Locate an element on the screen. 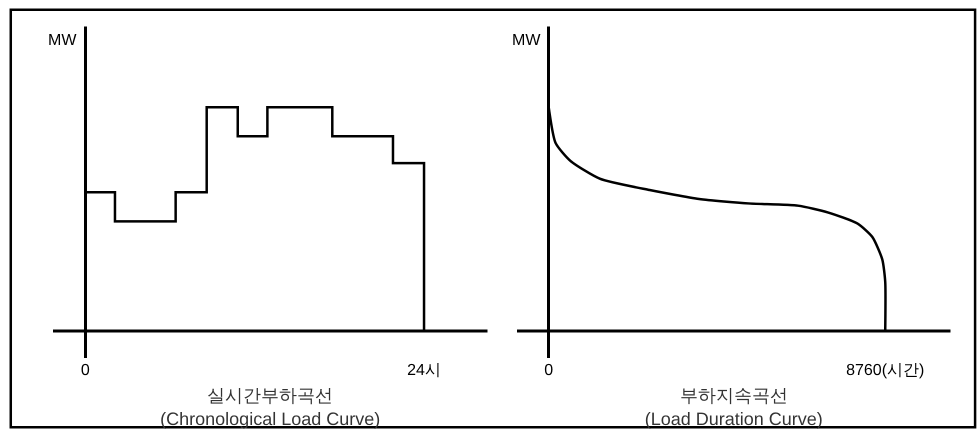  x-axis-title: 부하지속곡선 (Load Duration Curve) is located at coordinates (733, 407).